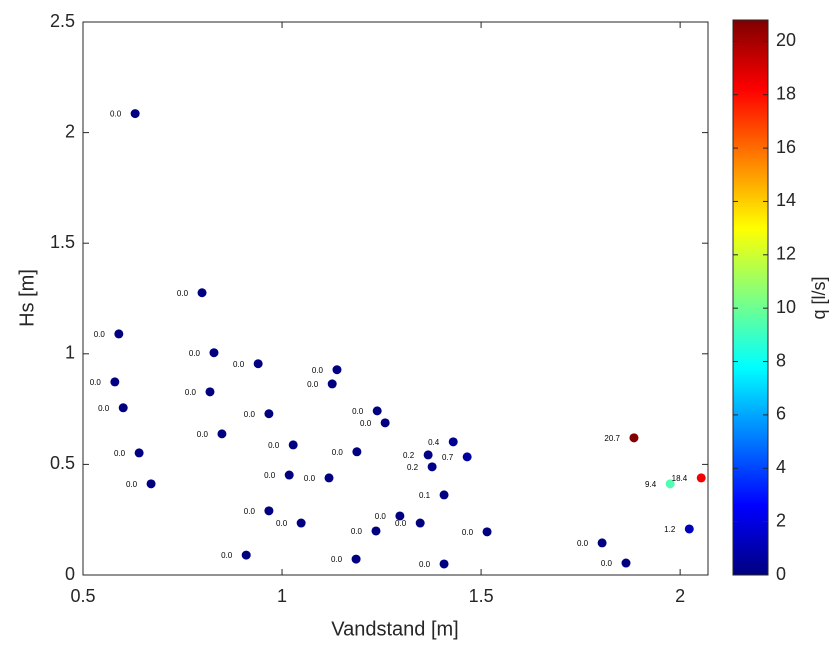 This screenshot has height=649, width=833. I want to click on y-axis-label: Hs [m], so click(27, 298).